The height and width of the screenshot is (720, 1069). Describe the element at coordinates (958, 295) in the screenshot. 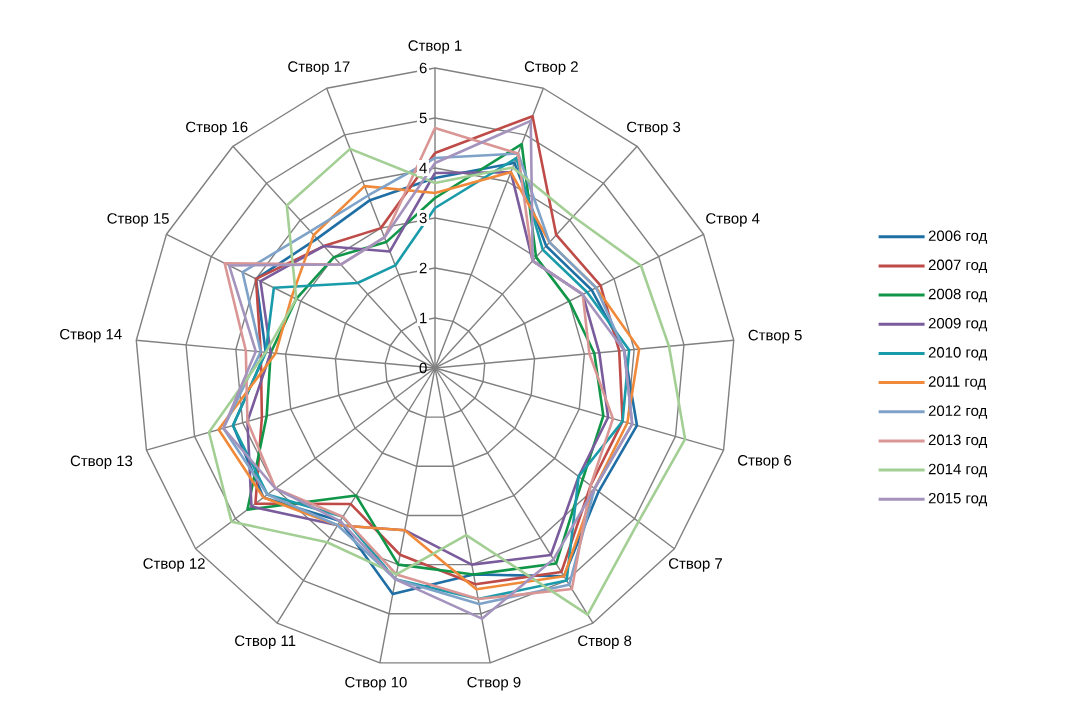

I see `legend-label: 2008 год` at that location.